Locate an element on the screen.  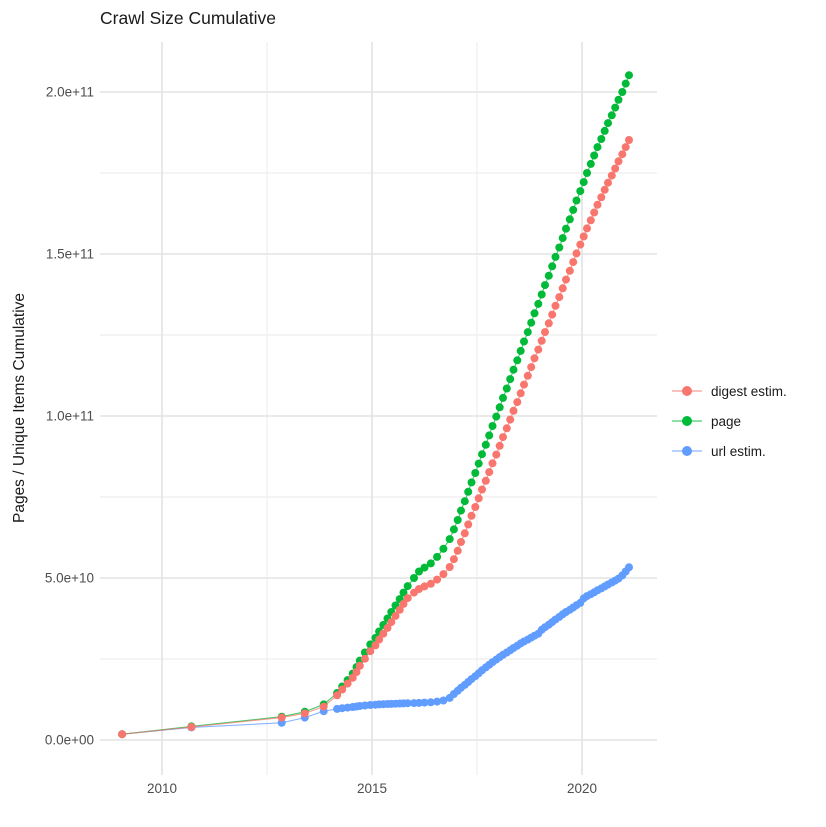
legend: digest estim. page url estim. is located at coordinates (729, 421).